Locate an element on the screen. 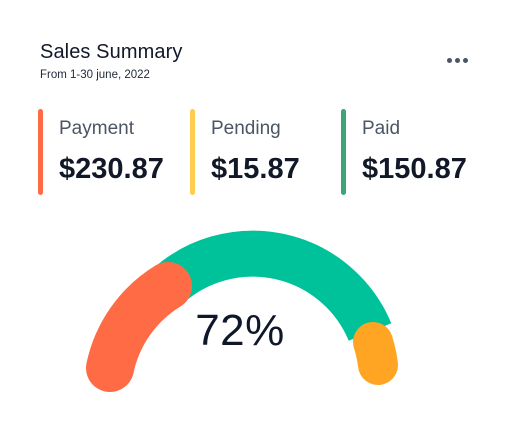  stat-value: $230.87 is located at coordinates (111, 169).